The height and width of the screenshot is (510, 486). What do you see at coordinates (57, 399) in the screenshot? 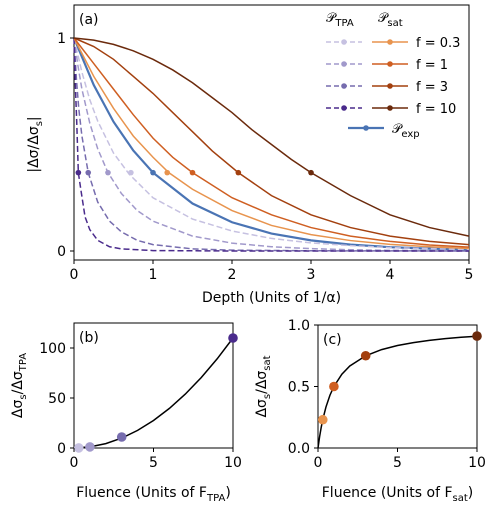
I see `y-tick-label: 50` at bounding box center [57, 399].